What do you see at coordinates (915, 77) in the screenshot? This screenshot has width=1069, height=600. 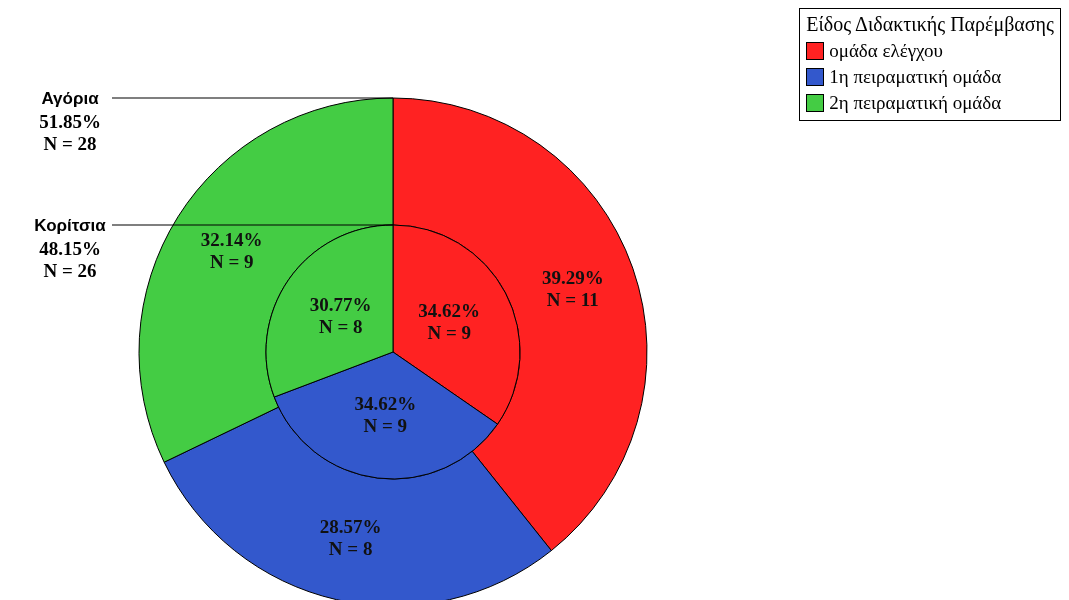 I see `legend-label: 1η πειραματική ομάδα` at bounding box center [915, 77].